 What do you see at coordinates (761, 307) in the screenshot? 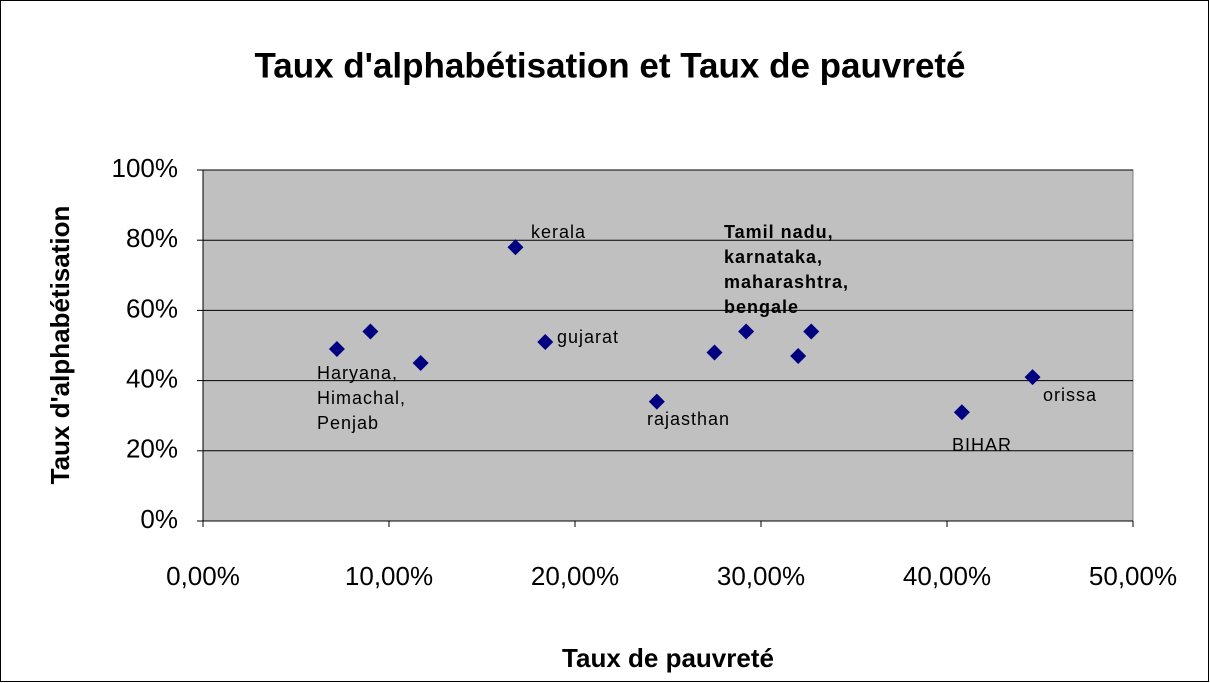
I see `annotation: bengale` at bounding box center [761, 307].